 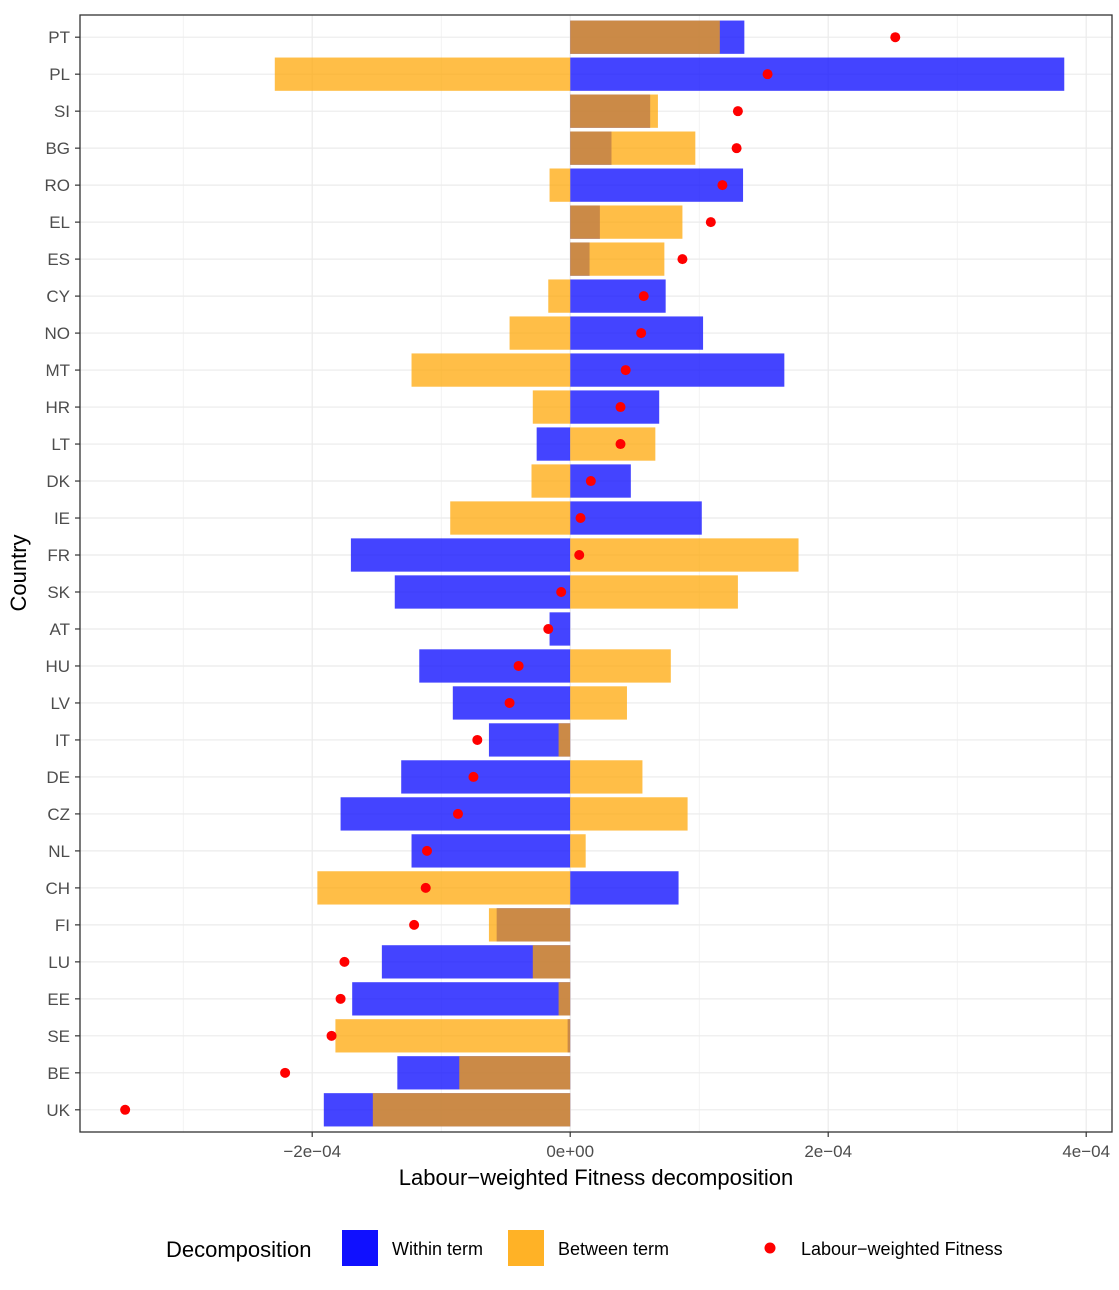 I want to click on bar-within-ch, so click(x=624, y=888).